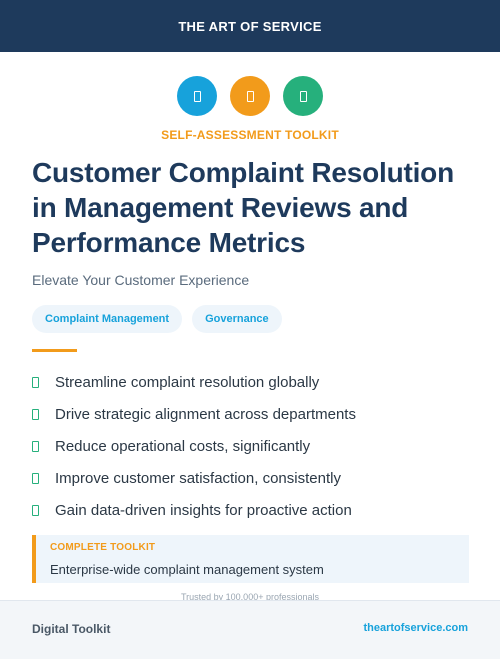 The height and width of the screenshot is (659, 500). I want to click on trusted-by-note: Trusted by 100,000+ professionals, so click(249, 597).